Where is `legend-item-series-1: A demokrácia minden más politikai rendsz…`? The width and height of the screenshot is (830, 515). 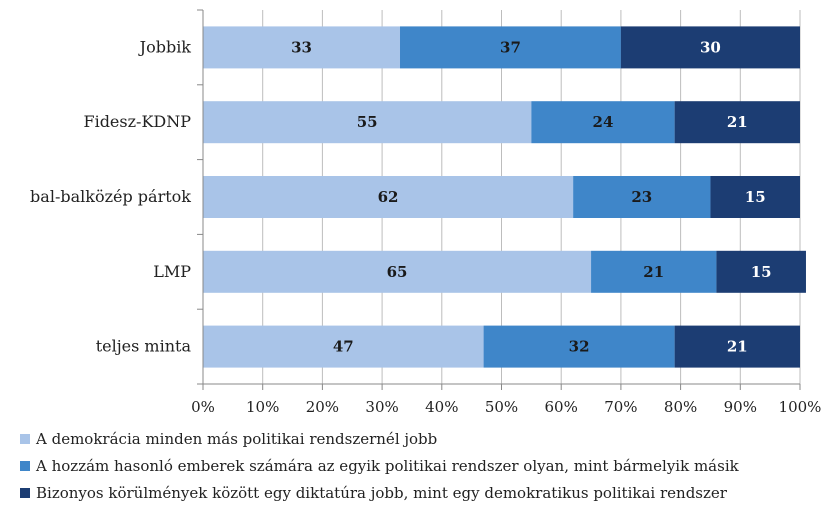
legend-item-series-1: A demokrácia minden más politikai rendsz… is located at coordinates (422, 438).